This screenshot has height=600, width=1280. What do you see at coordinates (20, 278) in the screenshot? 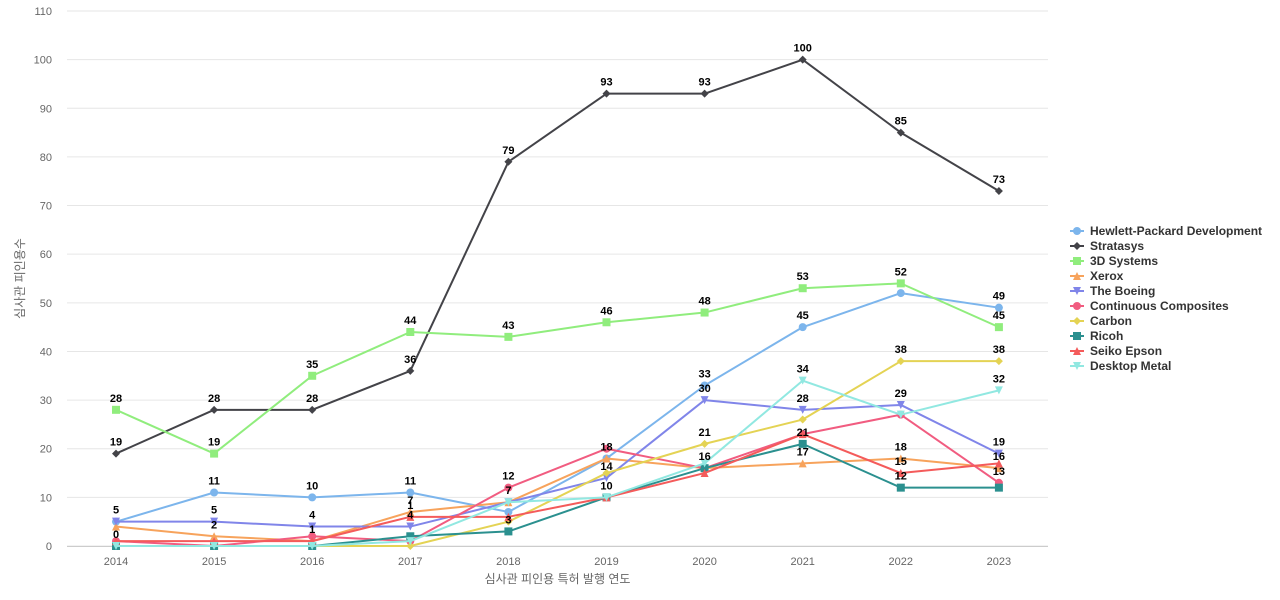
I see `y-axis-title: 심사관 피인용수` at bounding box center [20, 278].